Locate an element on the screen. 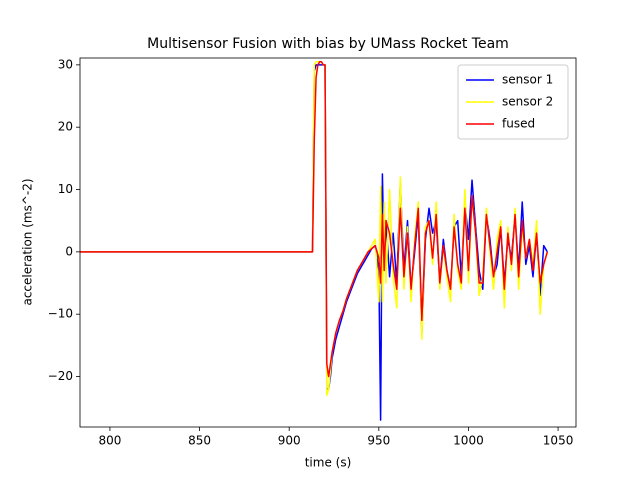  legend-box is located at coordinates (513, 102).